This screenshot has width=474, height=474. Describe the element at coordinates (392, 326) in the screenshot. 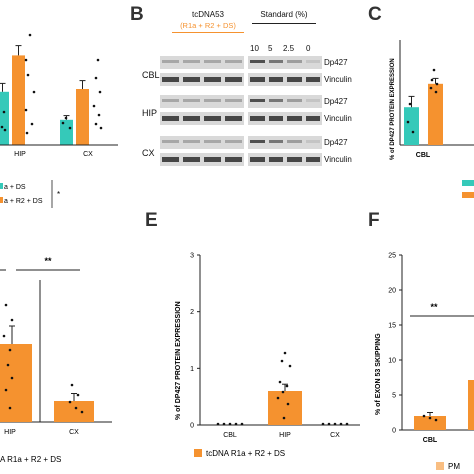

I see `panel-f-ytick-15: 15` at that location.